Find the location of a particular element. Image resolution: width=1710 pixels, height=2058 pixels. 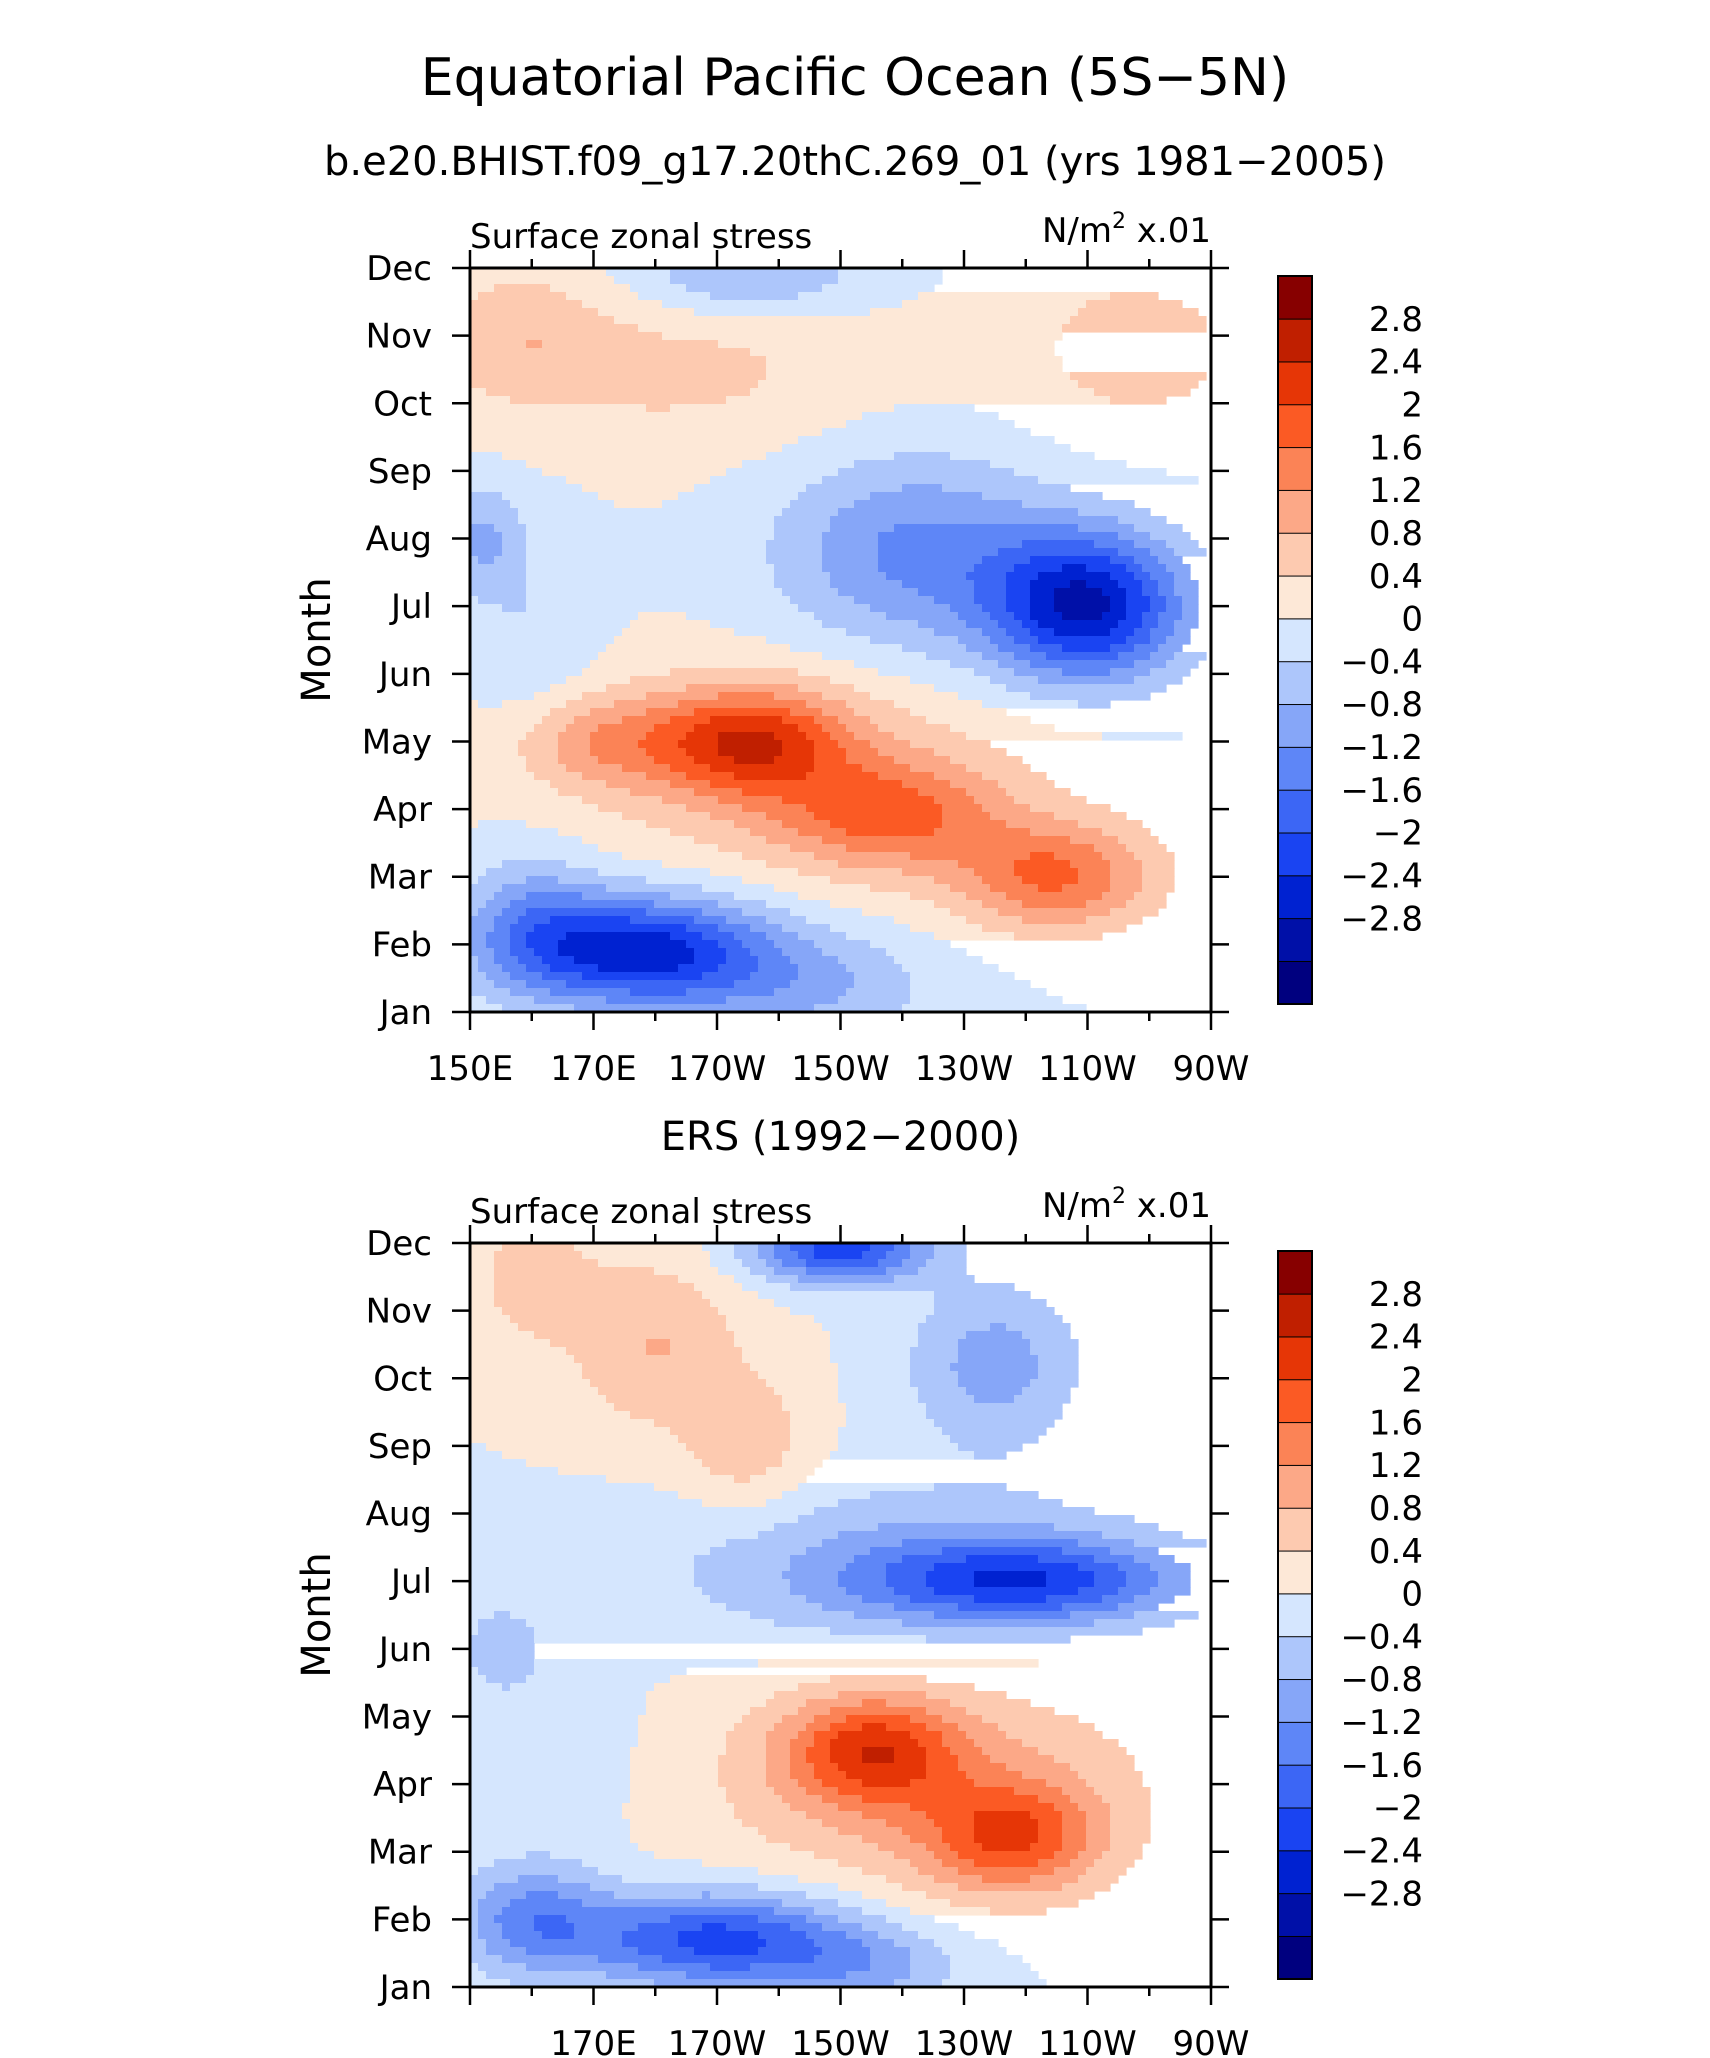

x-tick-label: 170W is located at coordinates (717, 2041).